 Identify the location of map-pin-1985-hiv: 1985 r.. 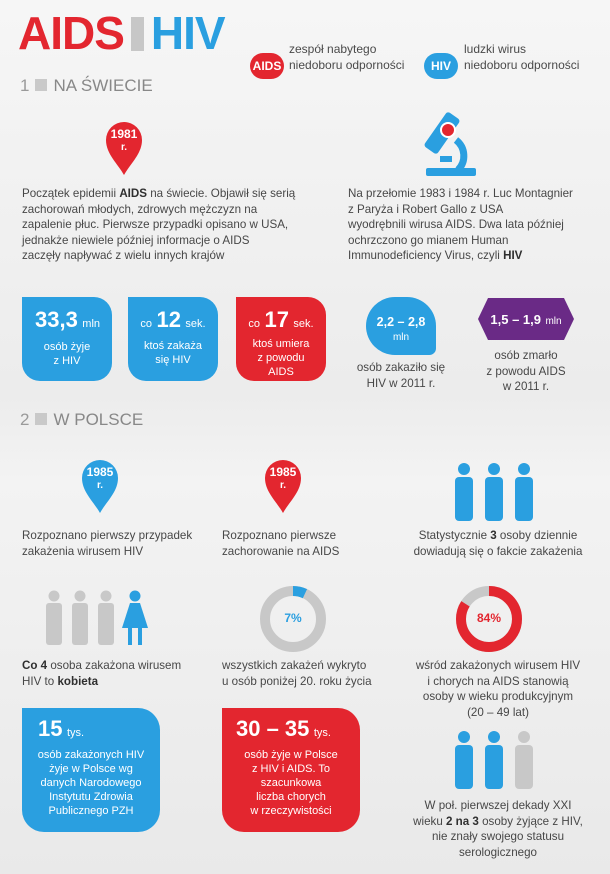
(100, 486).